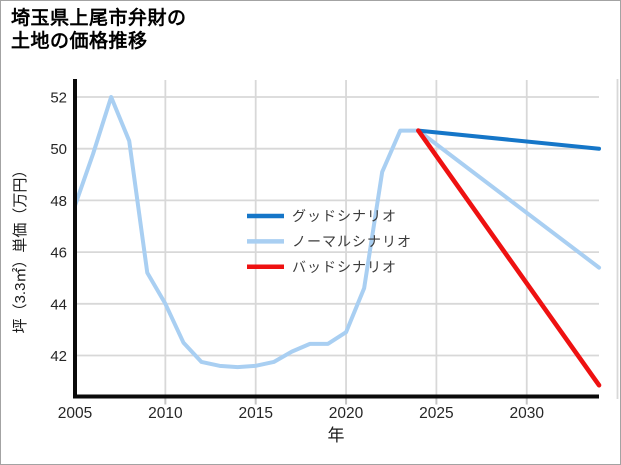 The image size is (621, 465). I want to click on x-tick-label: 2025, so click(436, 413).